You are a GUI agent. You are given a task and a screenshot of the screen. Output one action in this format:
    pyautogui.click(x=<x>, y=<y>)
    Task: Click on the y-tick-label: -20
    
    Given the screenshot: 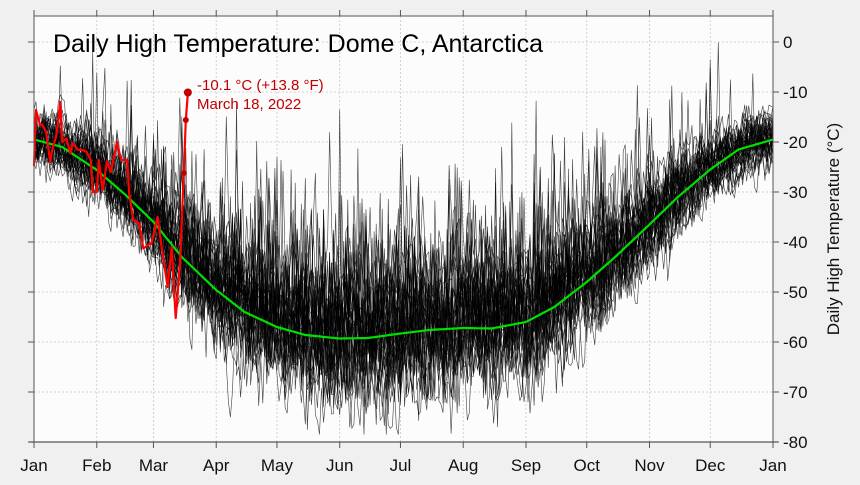 What is the action you would take?
    pyautogui.click(x=795, y=142)
    